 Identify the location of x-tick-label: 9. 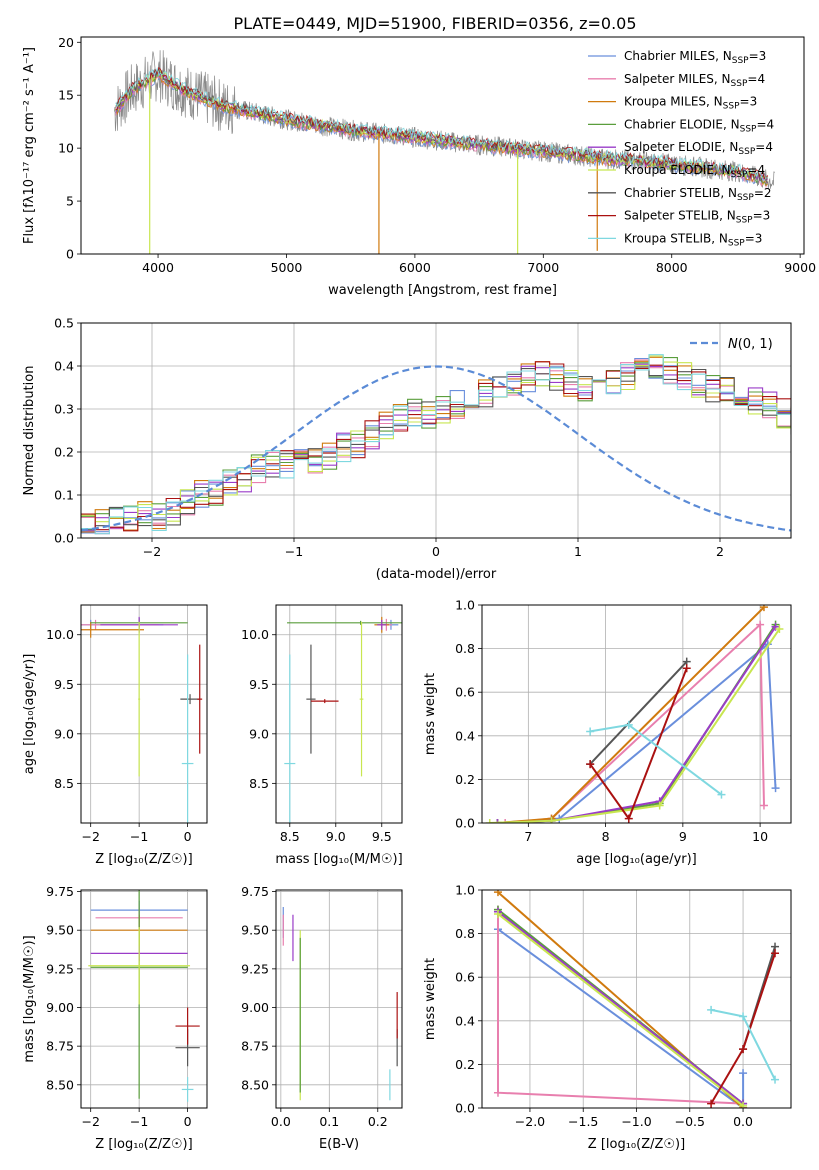
(683, 836).